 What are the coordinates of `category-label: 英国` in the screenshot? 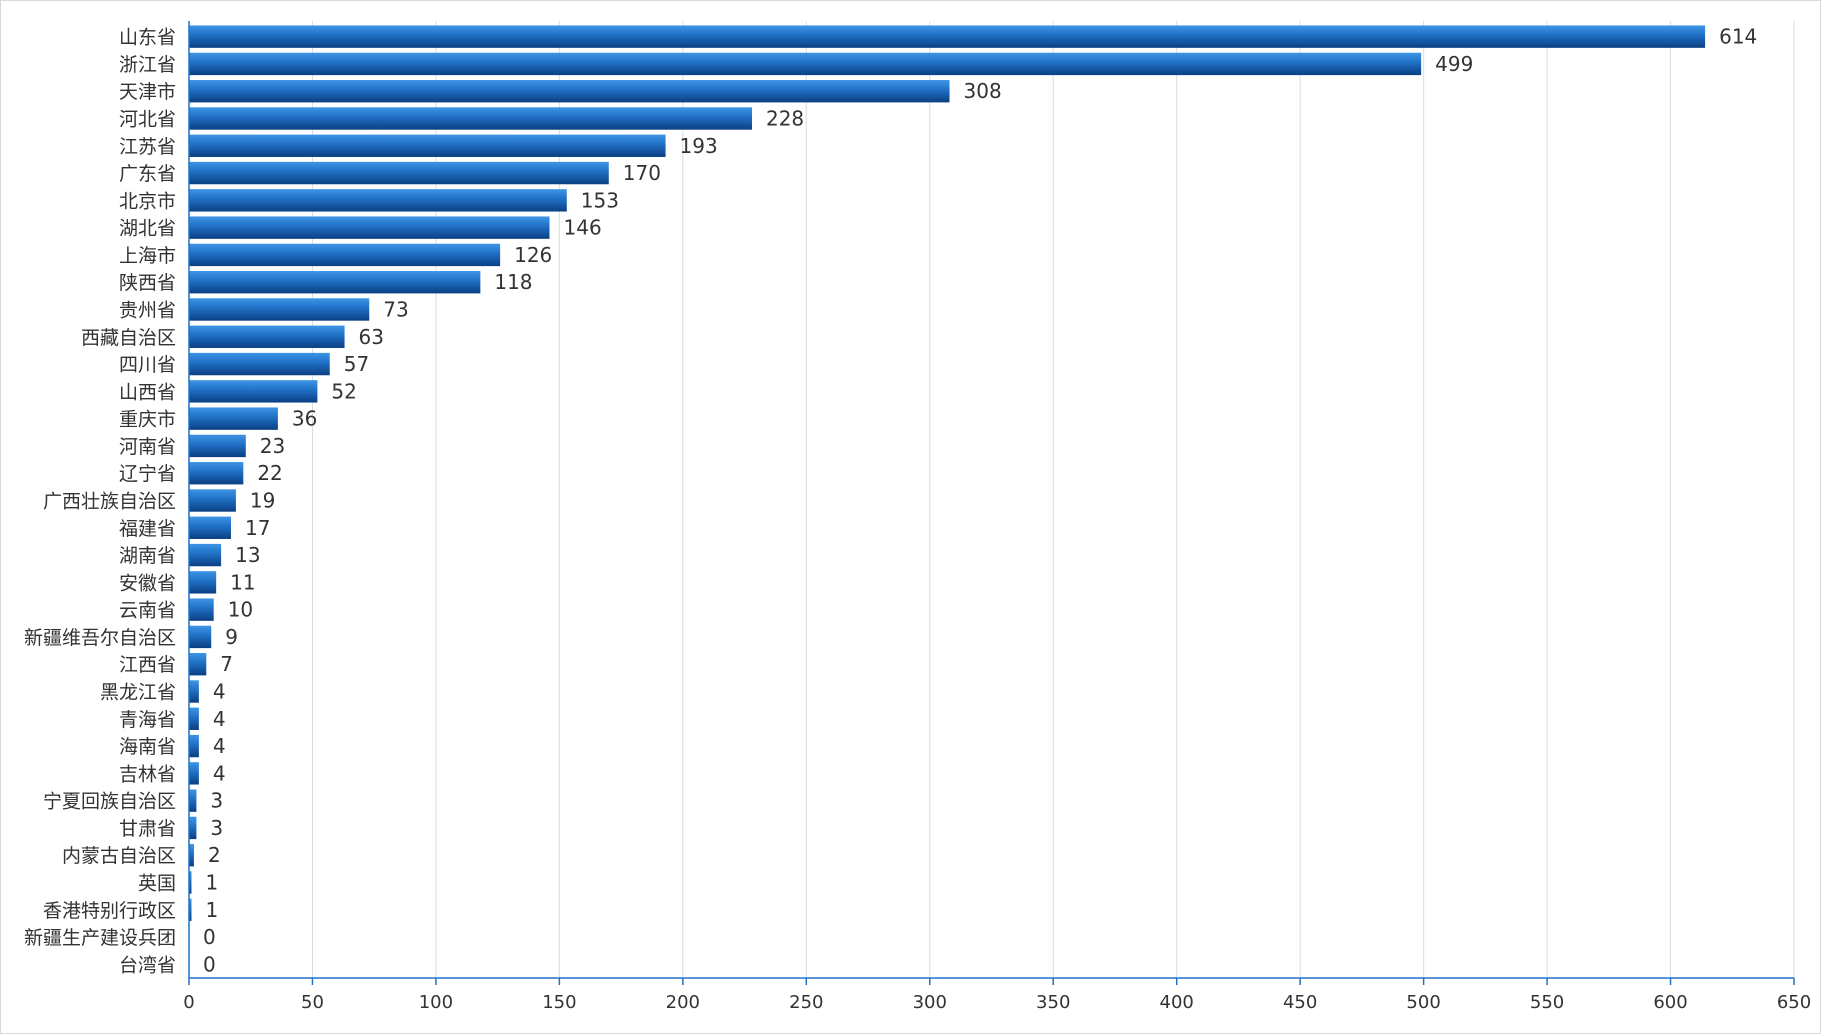 It's located at (157, 884).